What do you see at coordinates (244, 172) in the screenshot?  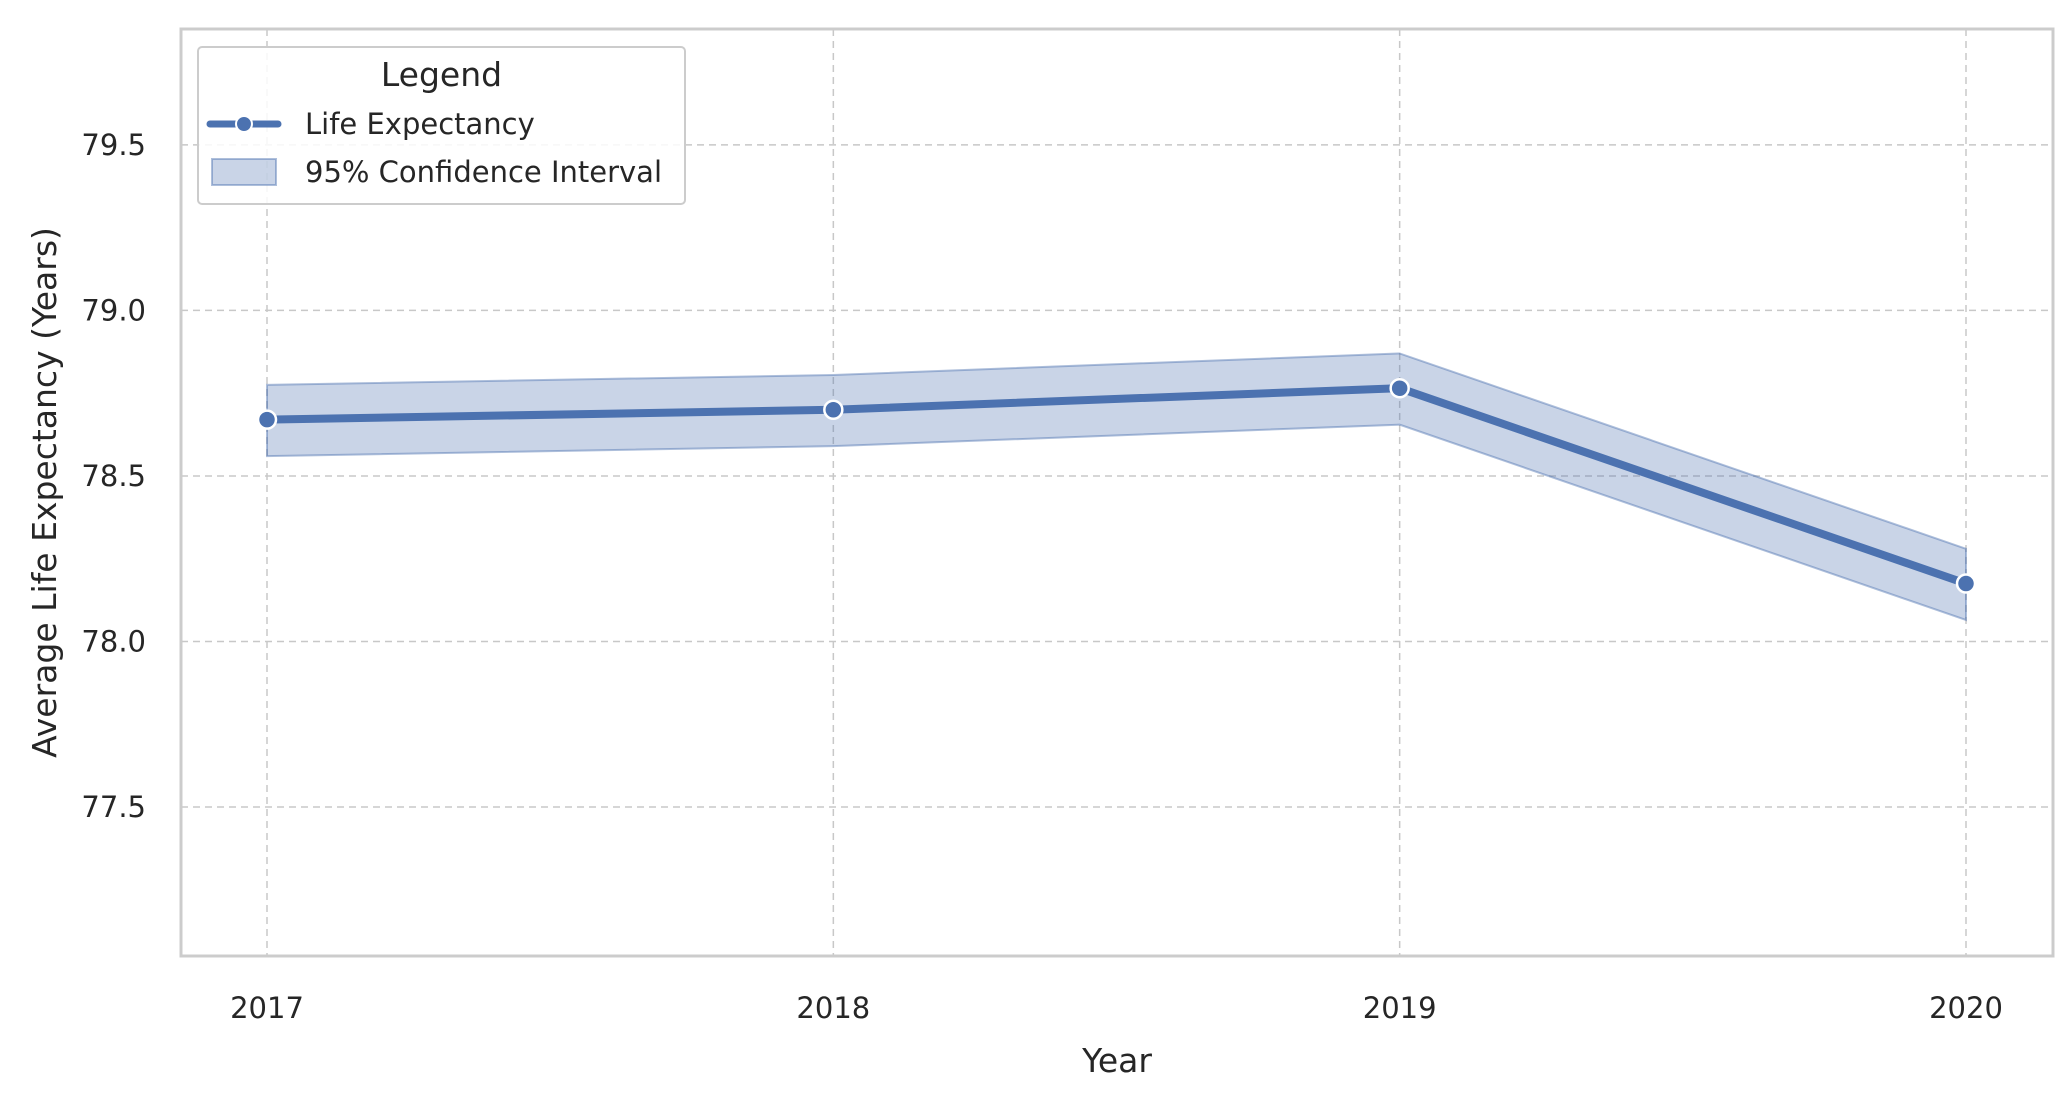 I see `legend-band-swatch` at bounding box center [244, 172].